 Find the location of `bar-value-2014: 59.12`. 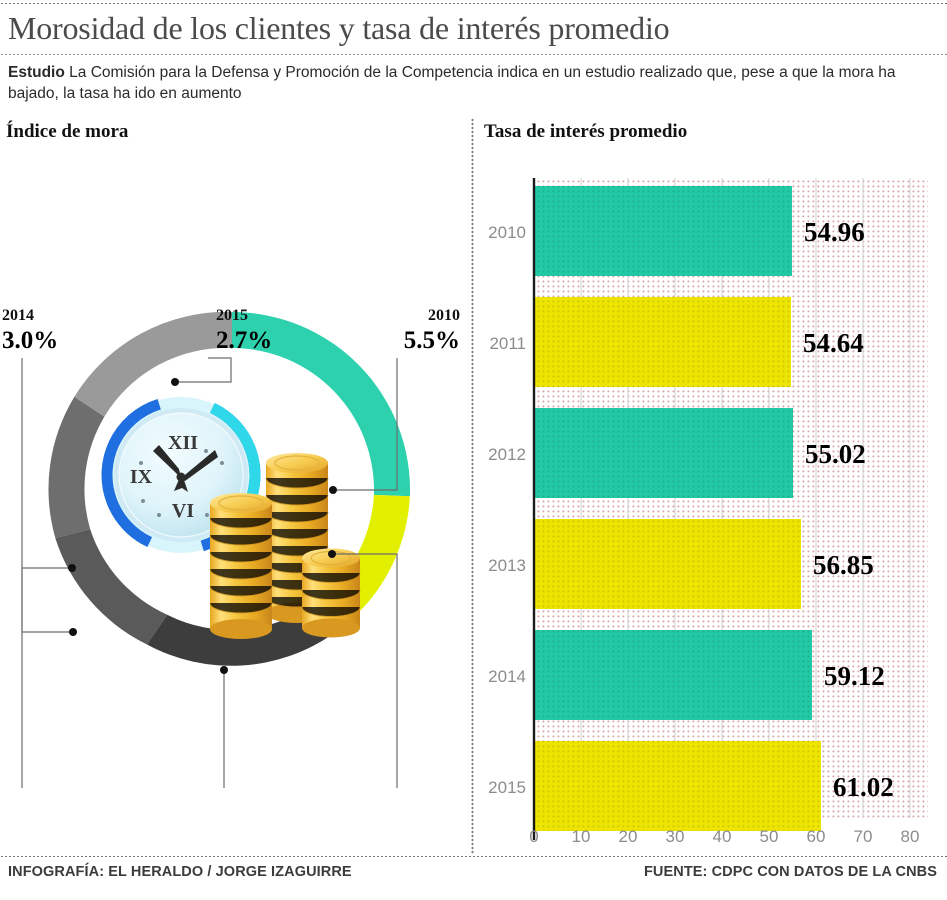

bar-value-2014: 59.12 is located at coordinates (854, 676).